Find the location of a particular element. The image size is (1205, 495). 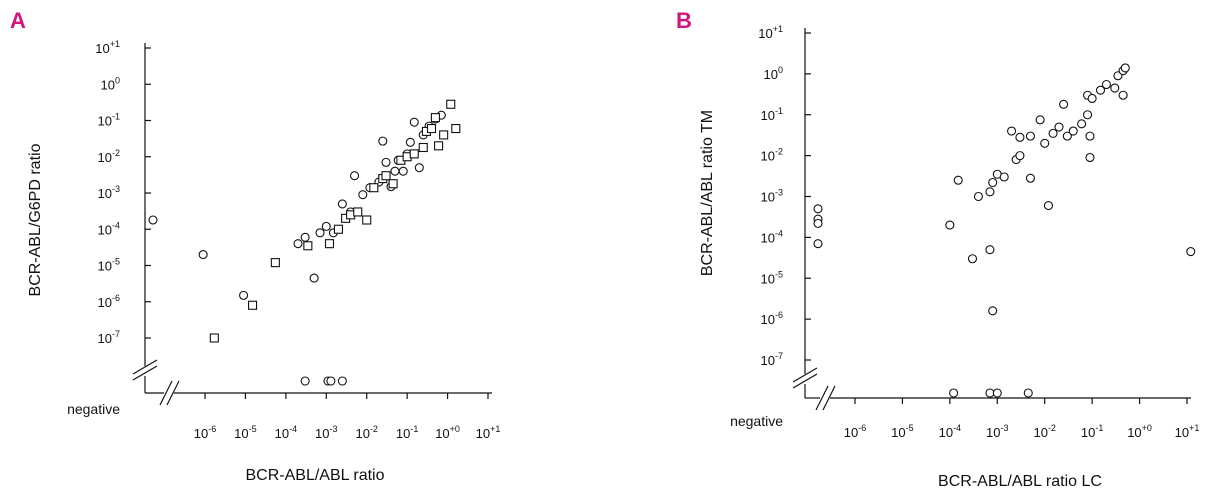

y-tick-label-a-3: 10⁻² is located at coordinates (109, 156).